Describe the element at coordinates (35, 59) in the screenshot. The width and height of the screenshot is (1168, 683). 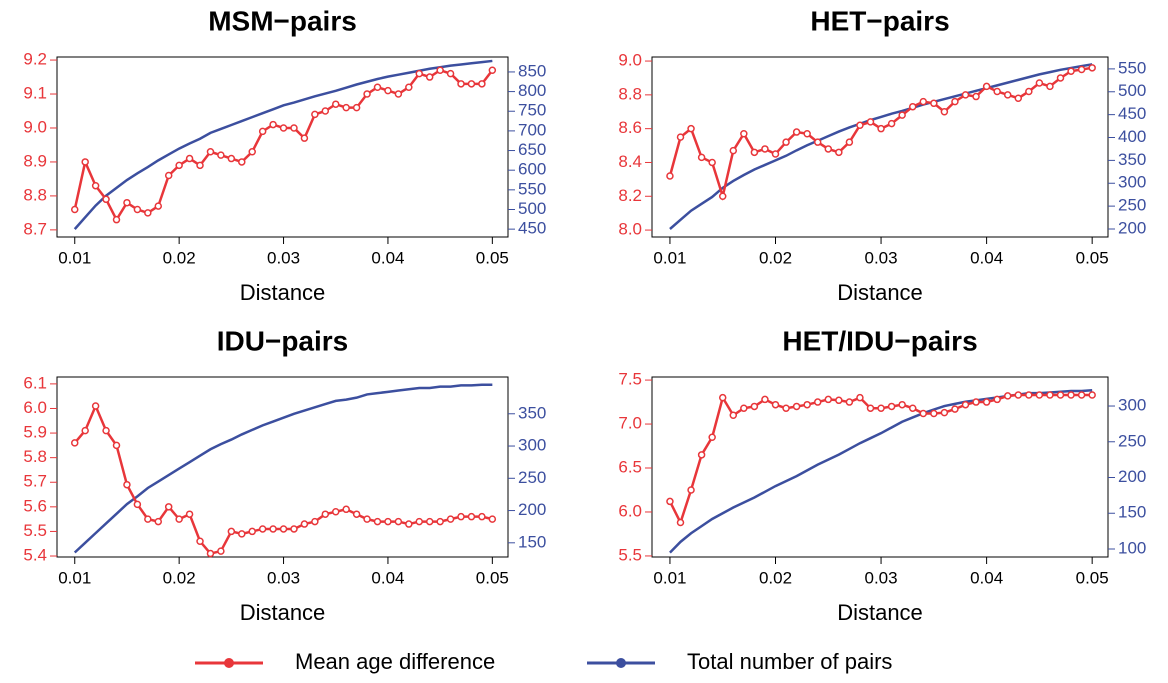
I see `y-tick-label: 9.2` at that location.